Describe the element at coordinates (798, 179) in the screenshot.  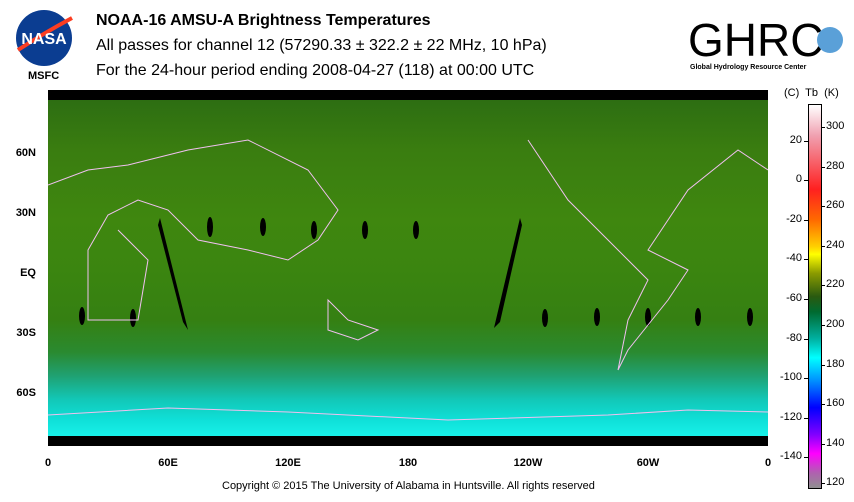
I see `celsius-label: 0` at that location.